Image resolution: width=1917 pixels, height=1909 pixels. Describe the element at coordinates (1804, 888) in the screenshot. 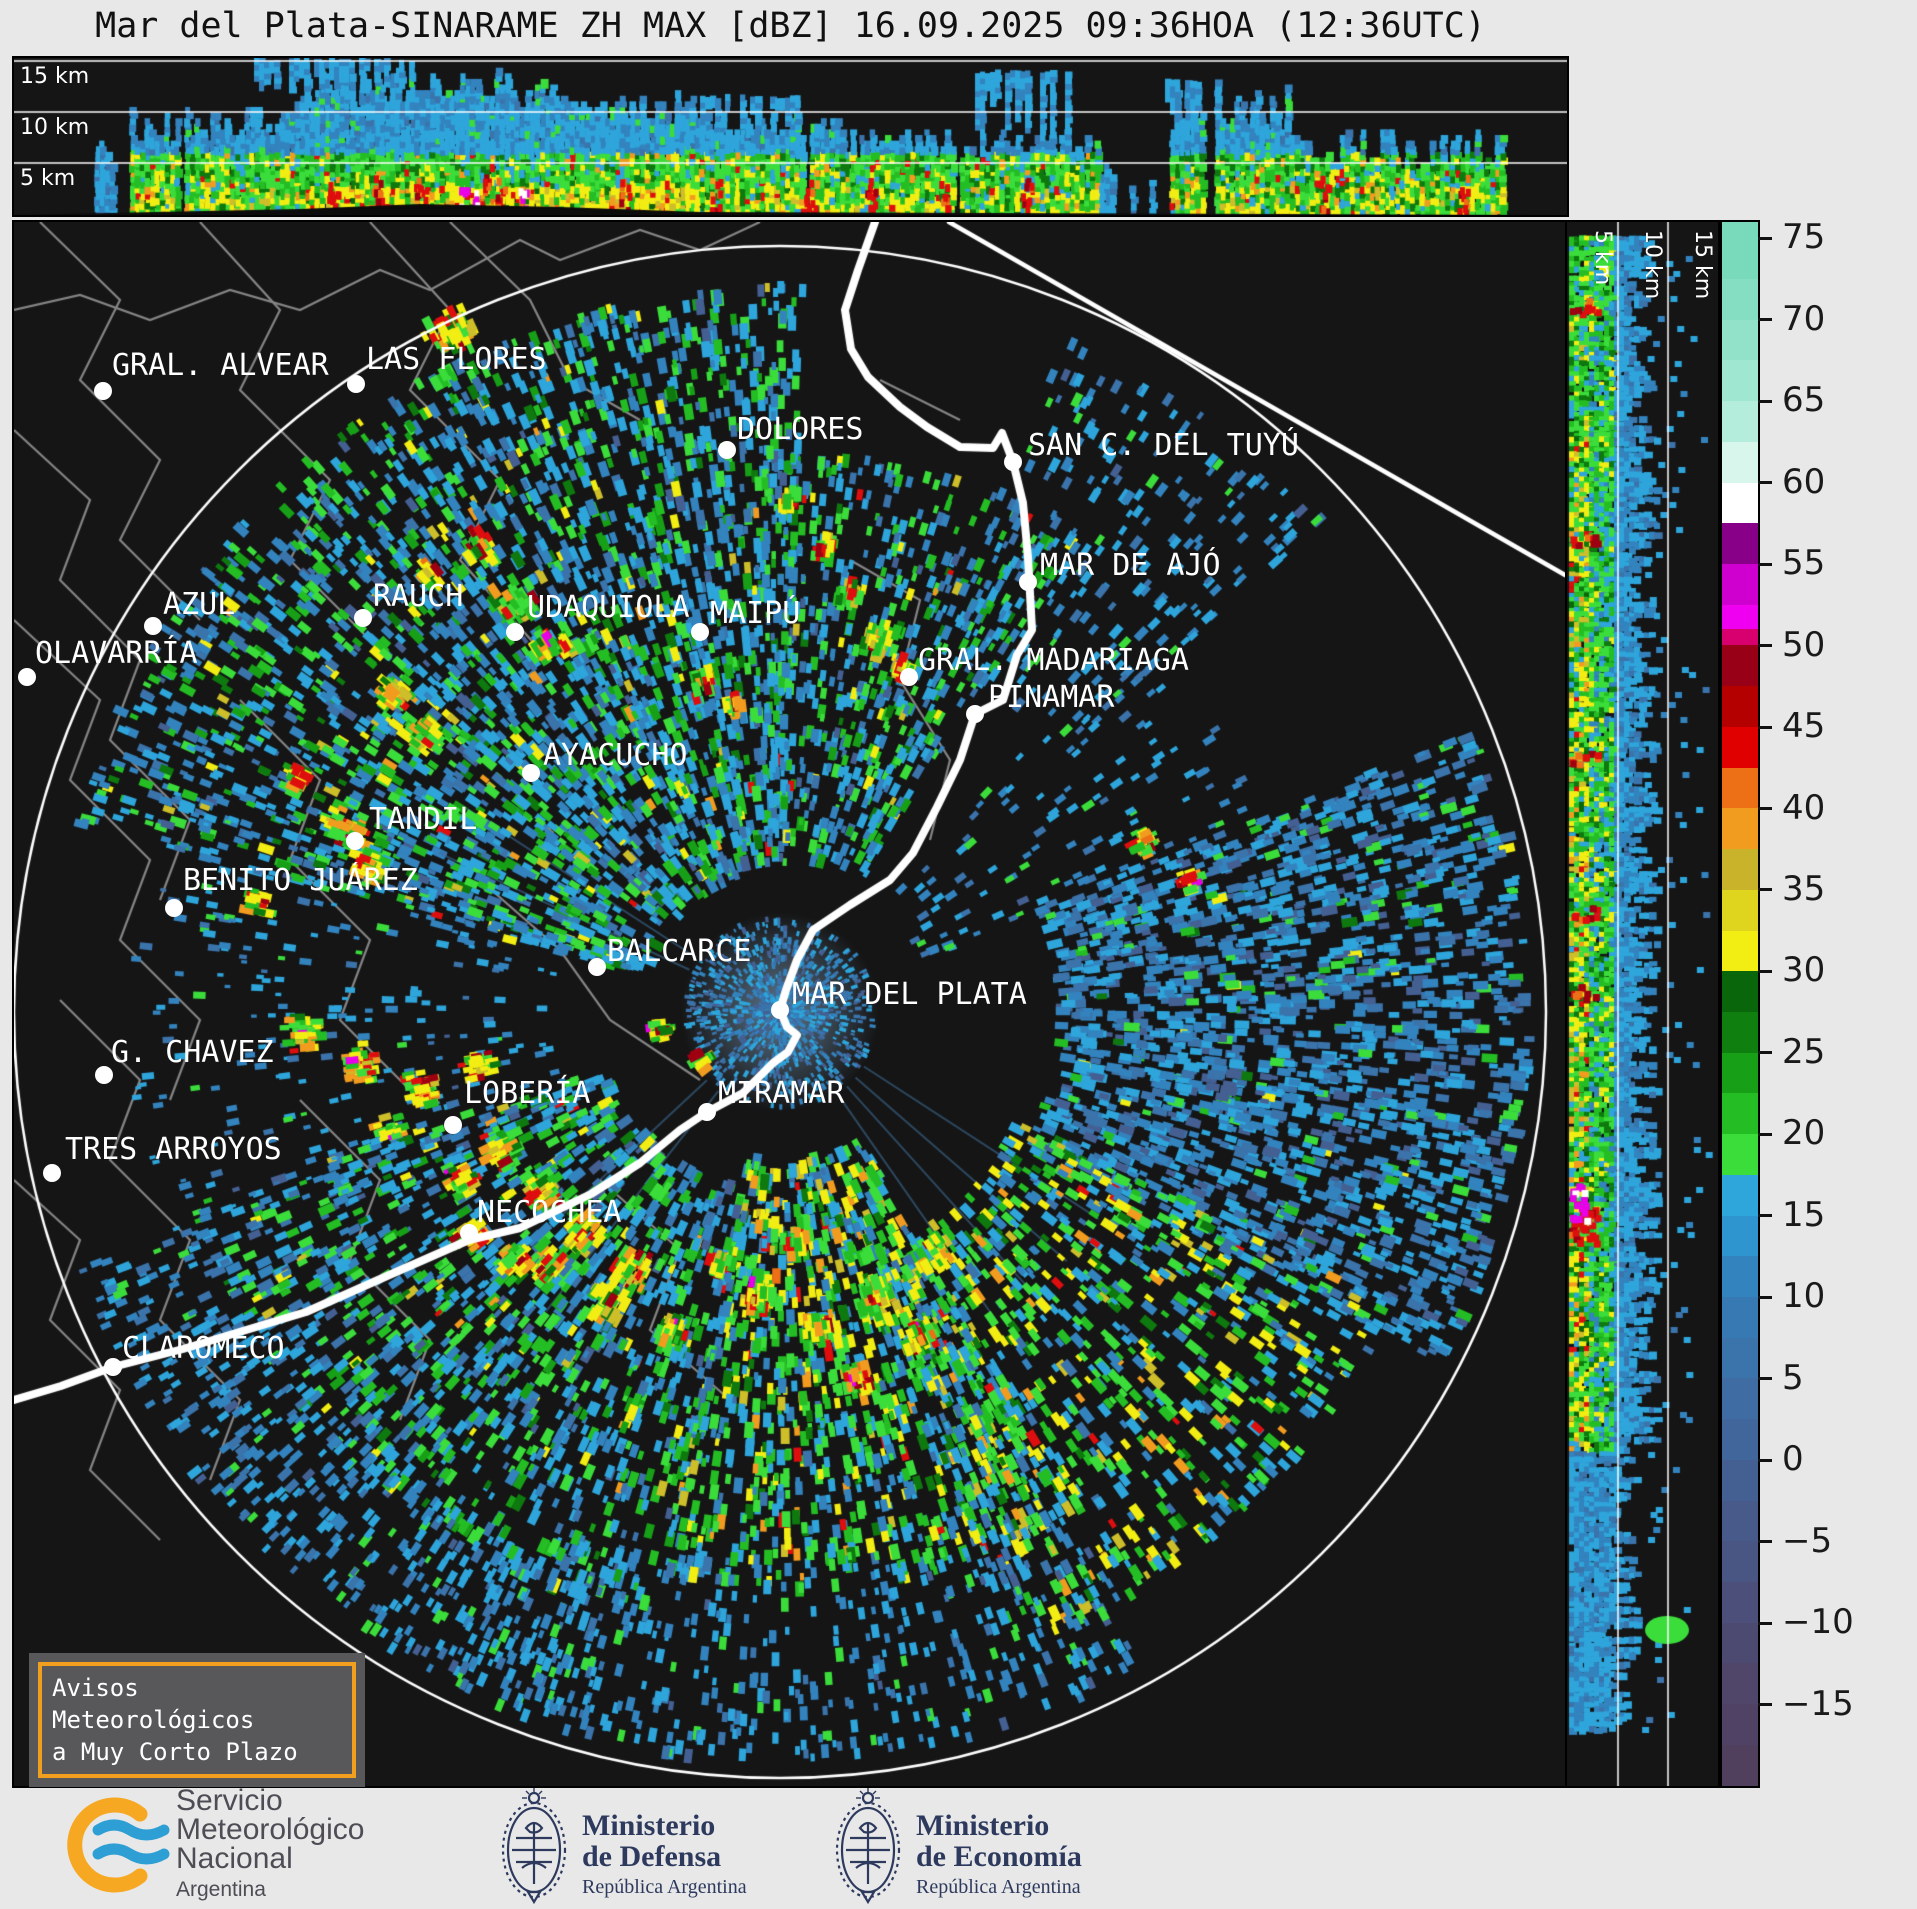

I see `colorbar-tick-label: 35` at that location.